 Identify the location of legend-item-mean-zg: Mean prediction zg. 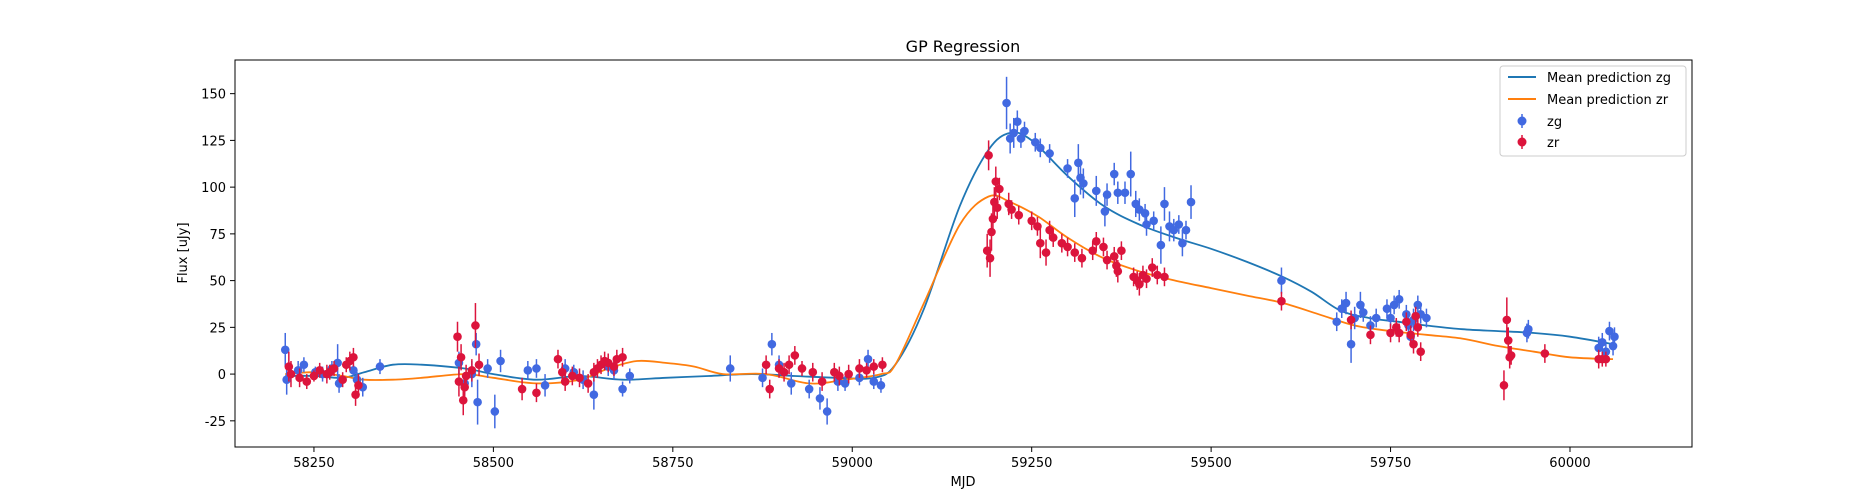
(1589, 78).